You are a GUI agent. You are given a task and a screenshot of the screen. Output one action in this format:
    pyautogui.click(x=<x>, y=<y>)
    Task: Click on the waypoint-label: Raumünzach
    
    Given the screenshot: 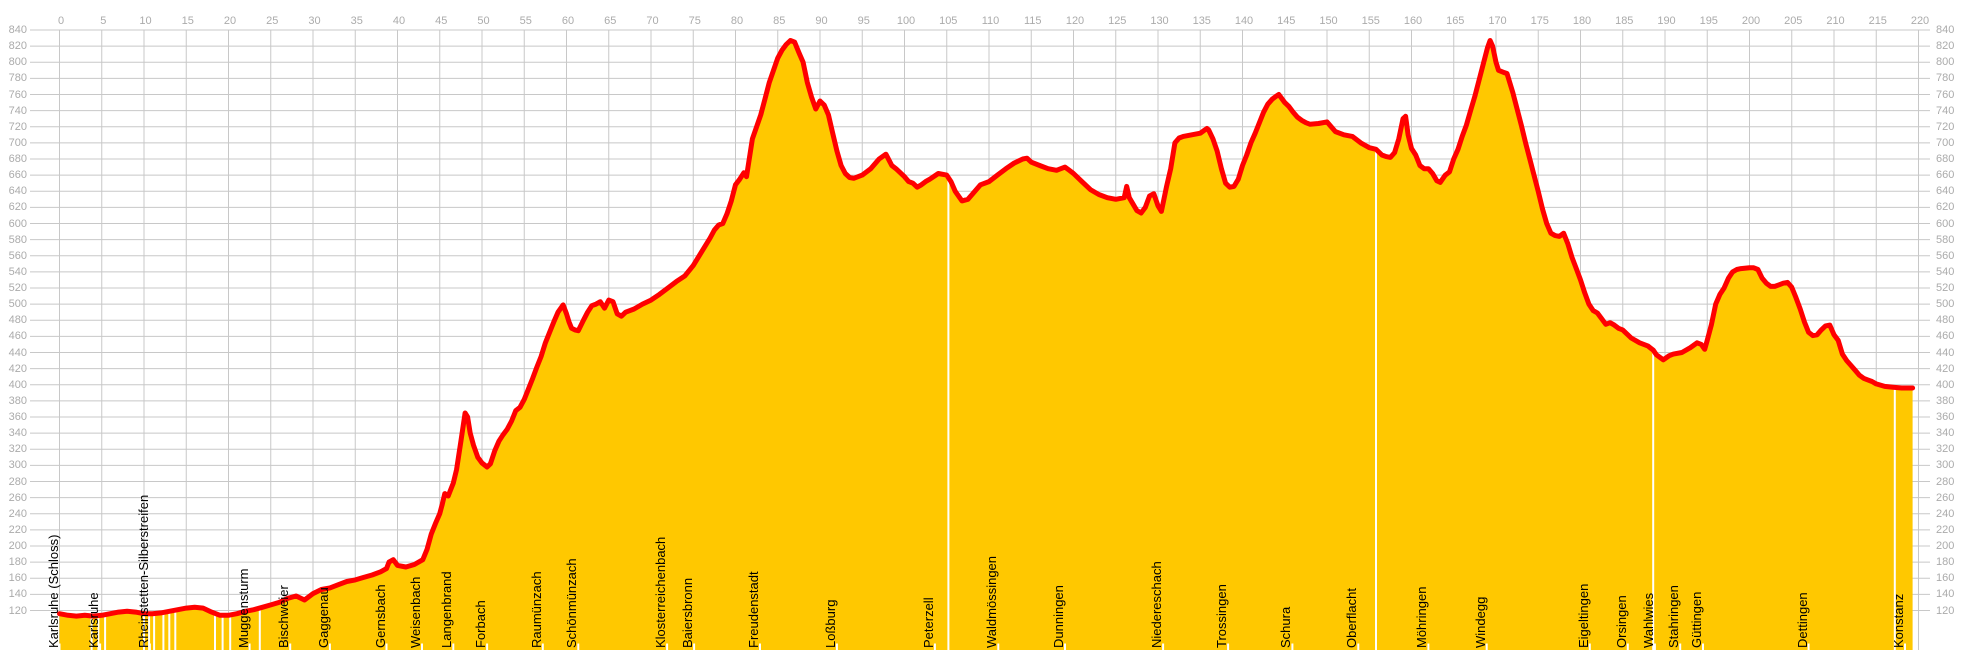 What is the action you would take?
    pyautogui.click(x=536, y=609)
    